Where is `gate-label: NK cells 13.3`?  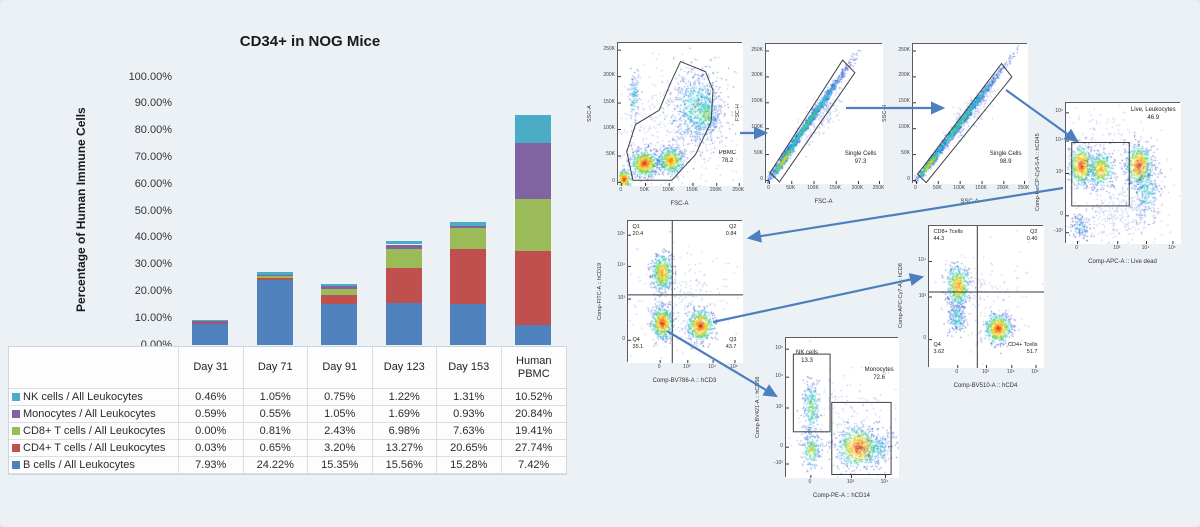 gate-label: NK cells 13.3 is located at coordinates (807, 358).